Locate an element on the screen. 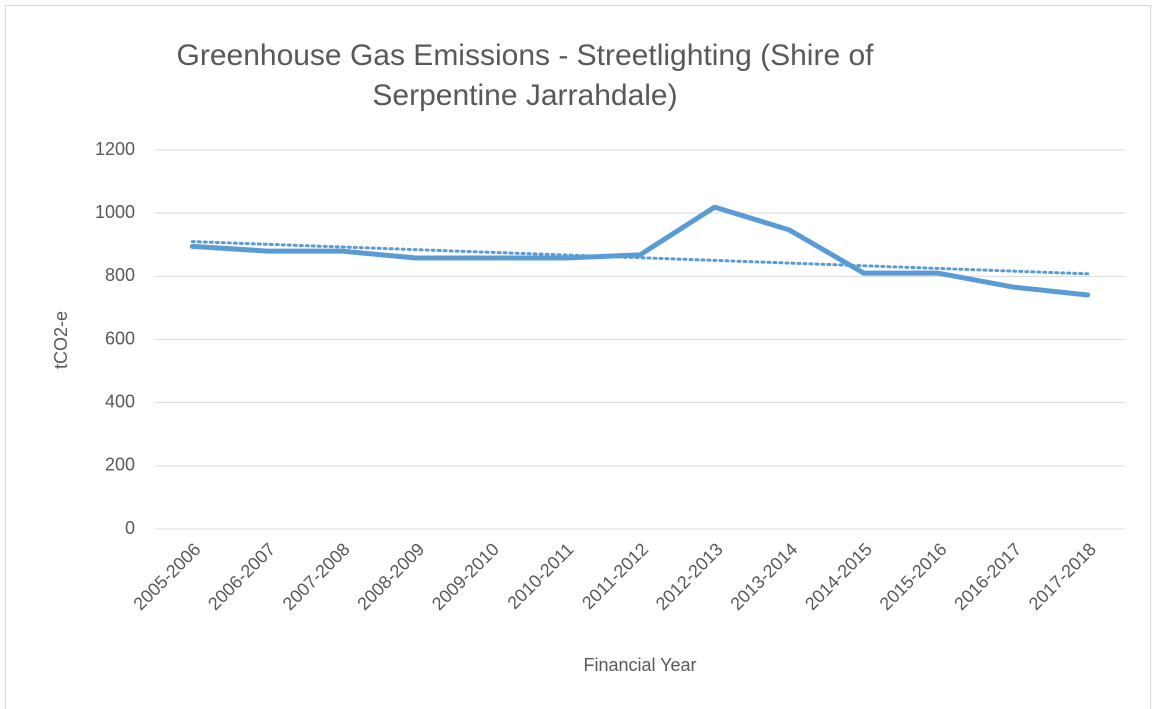 The image size is (1157, 709). x-tick-label: 2012-2013 is located at coordinates (689, 576).